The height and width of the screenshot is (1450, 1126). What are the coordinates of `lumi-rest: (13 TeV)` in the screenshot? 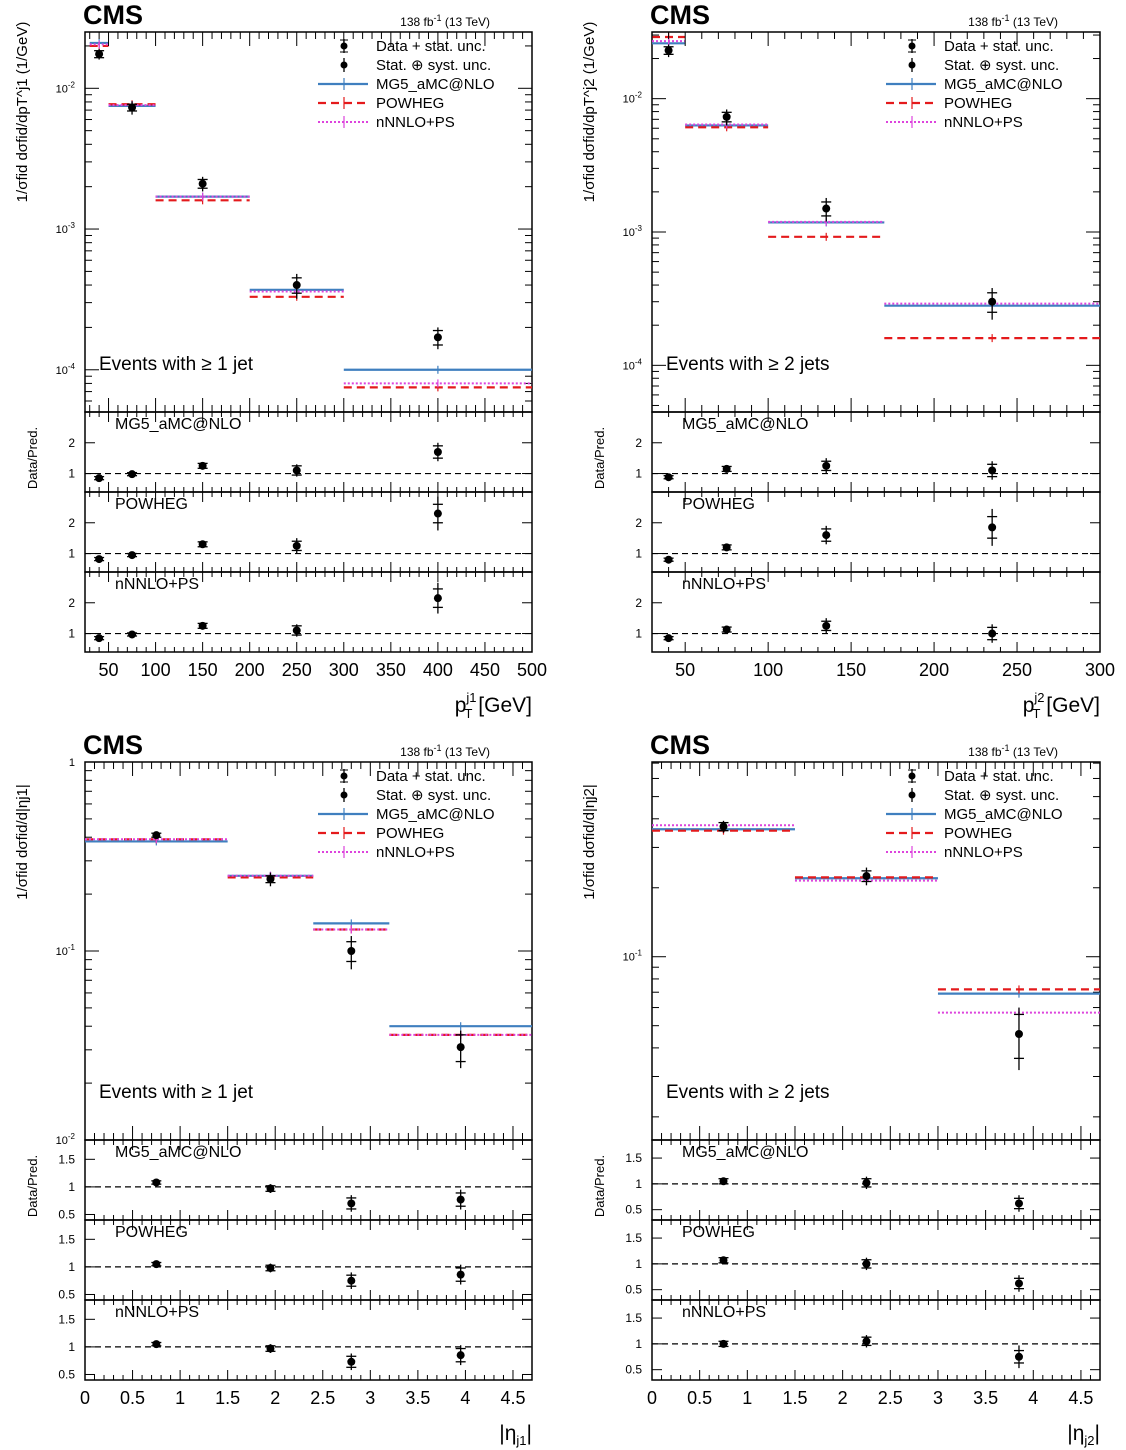 It's located at (1034, 752).